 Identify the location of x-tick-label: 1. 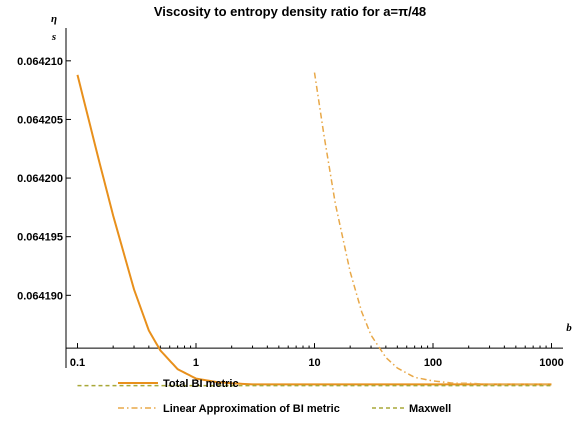
(196, 363).